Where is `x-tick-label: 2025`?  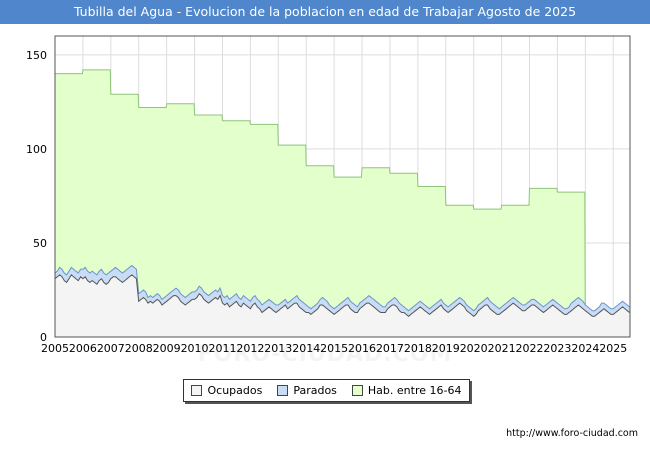
x-tick-label: 2025 is located at coordinates (613, 348).